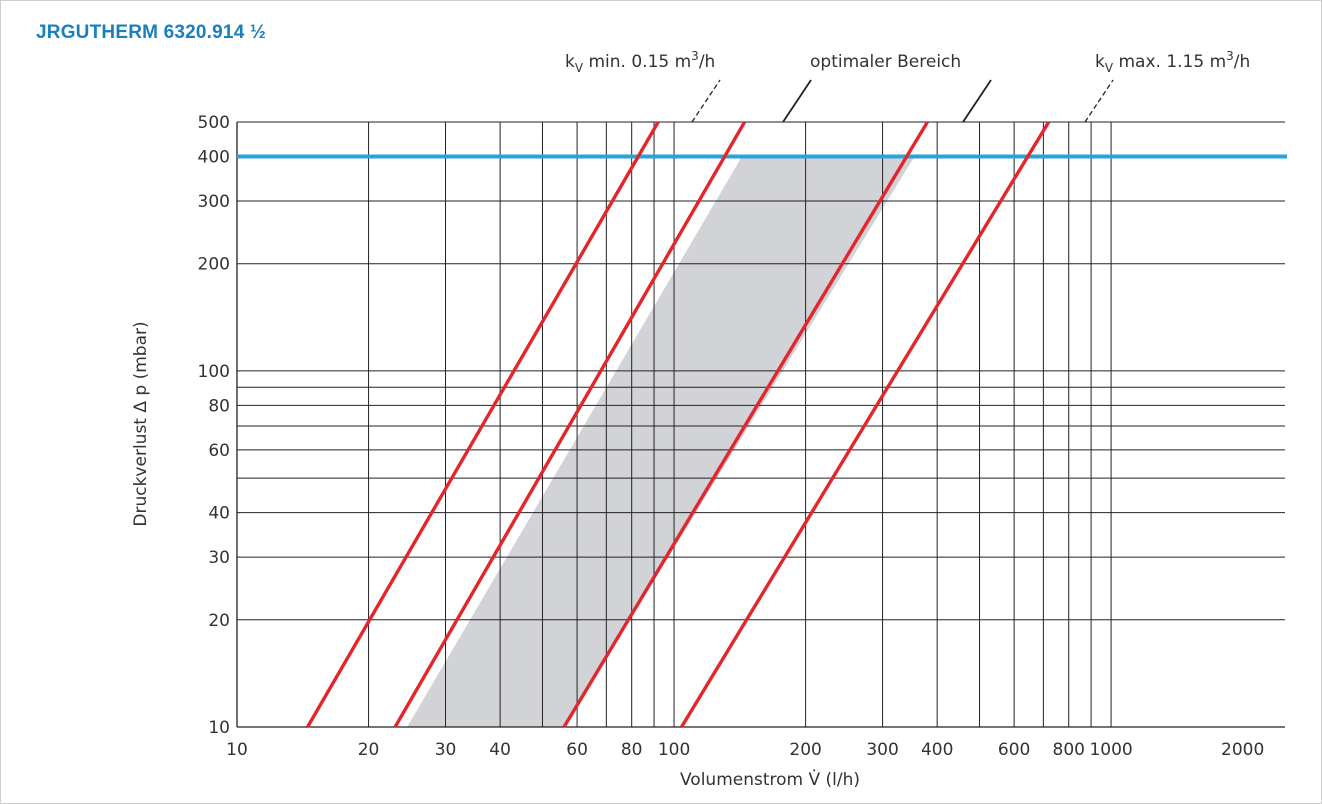  Describe the element at coordinates (214, 202) in the screenshot. I see `y-tick-label-300: 300` at that location.